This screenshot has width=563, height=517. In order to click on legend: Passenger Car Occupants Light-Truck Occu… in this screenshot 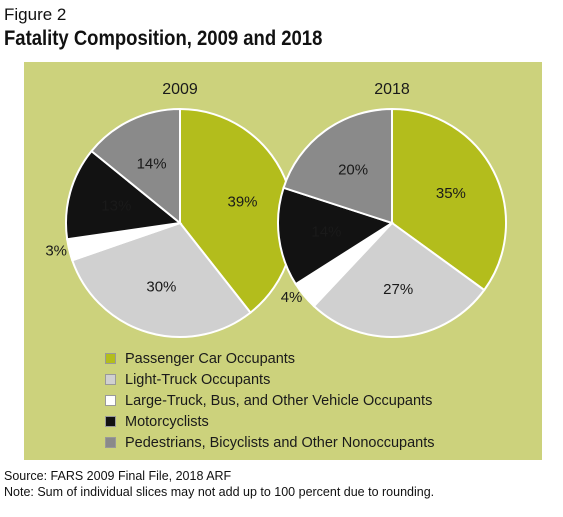, I will do `click(269, 400)`.